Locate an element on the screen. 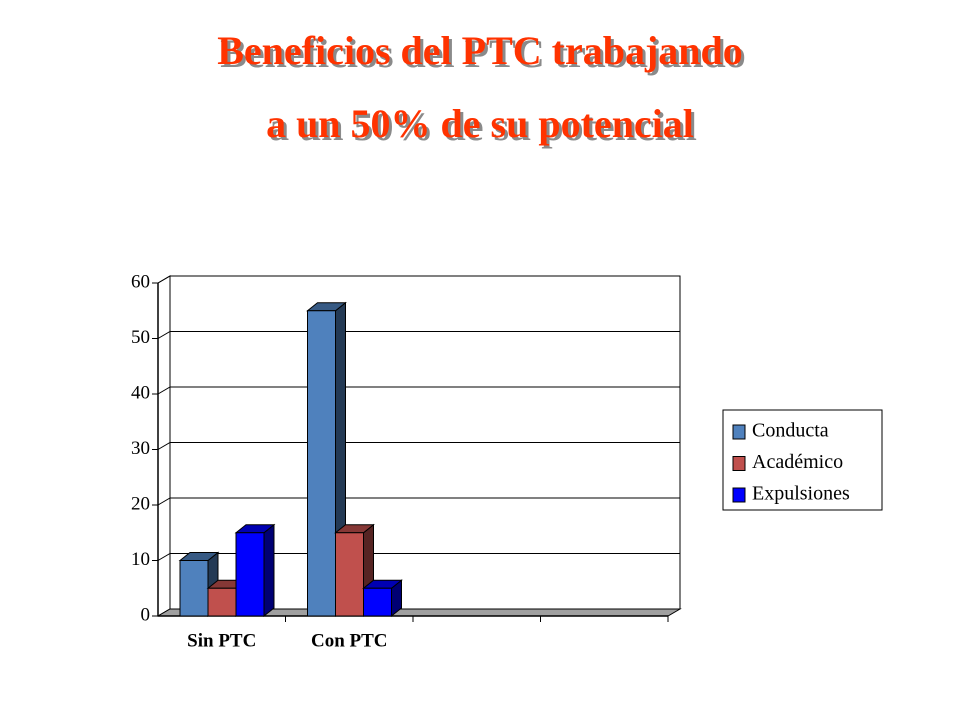 This screenshot has height=720, width=960. x-tick-label: Sin PTC is located at coordinates (221, 640).